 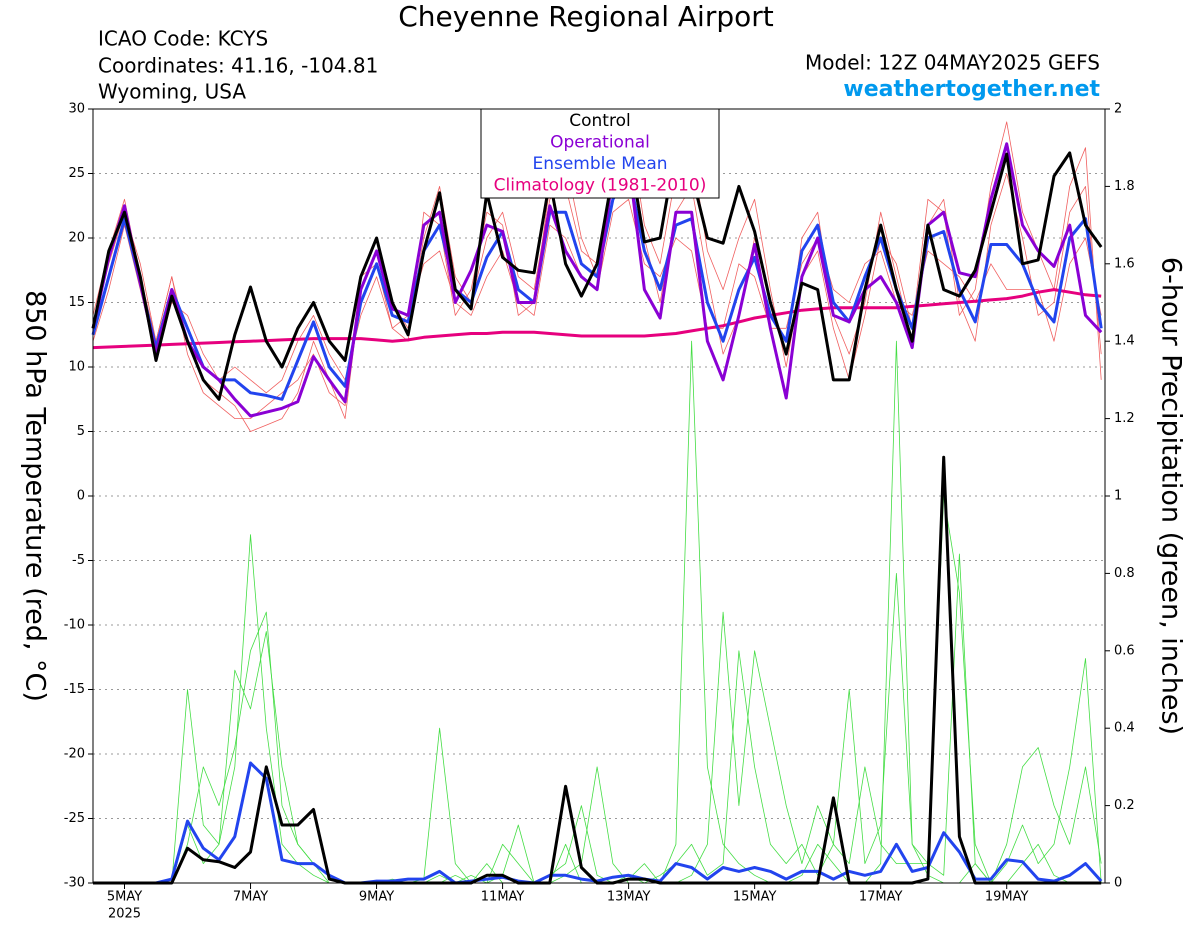 I want to click on y-tick-label: -10, so click(x=74, y=625).